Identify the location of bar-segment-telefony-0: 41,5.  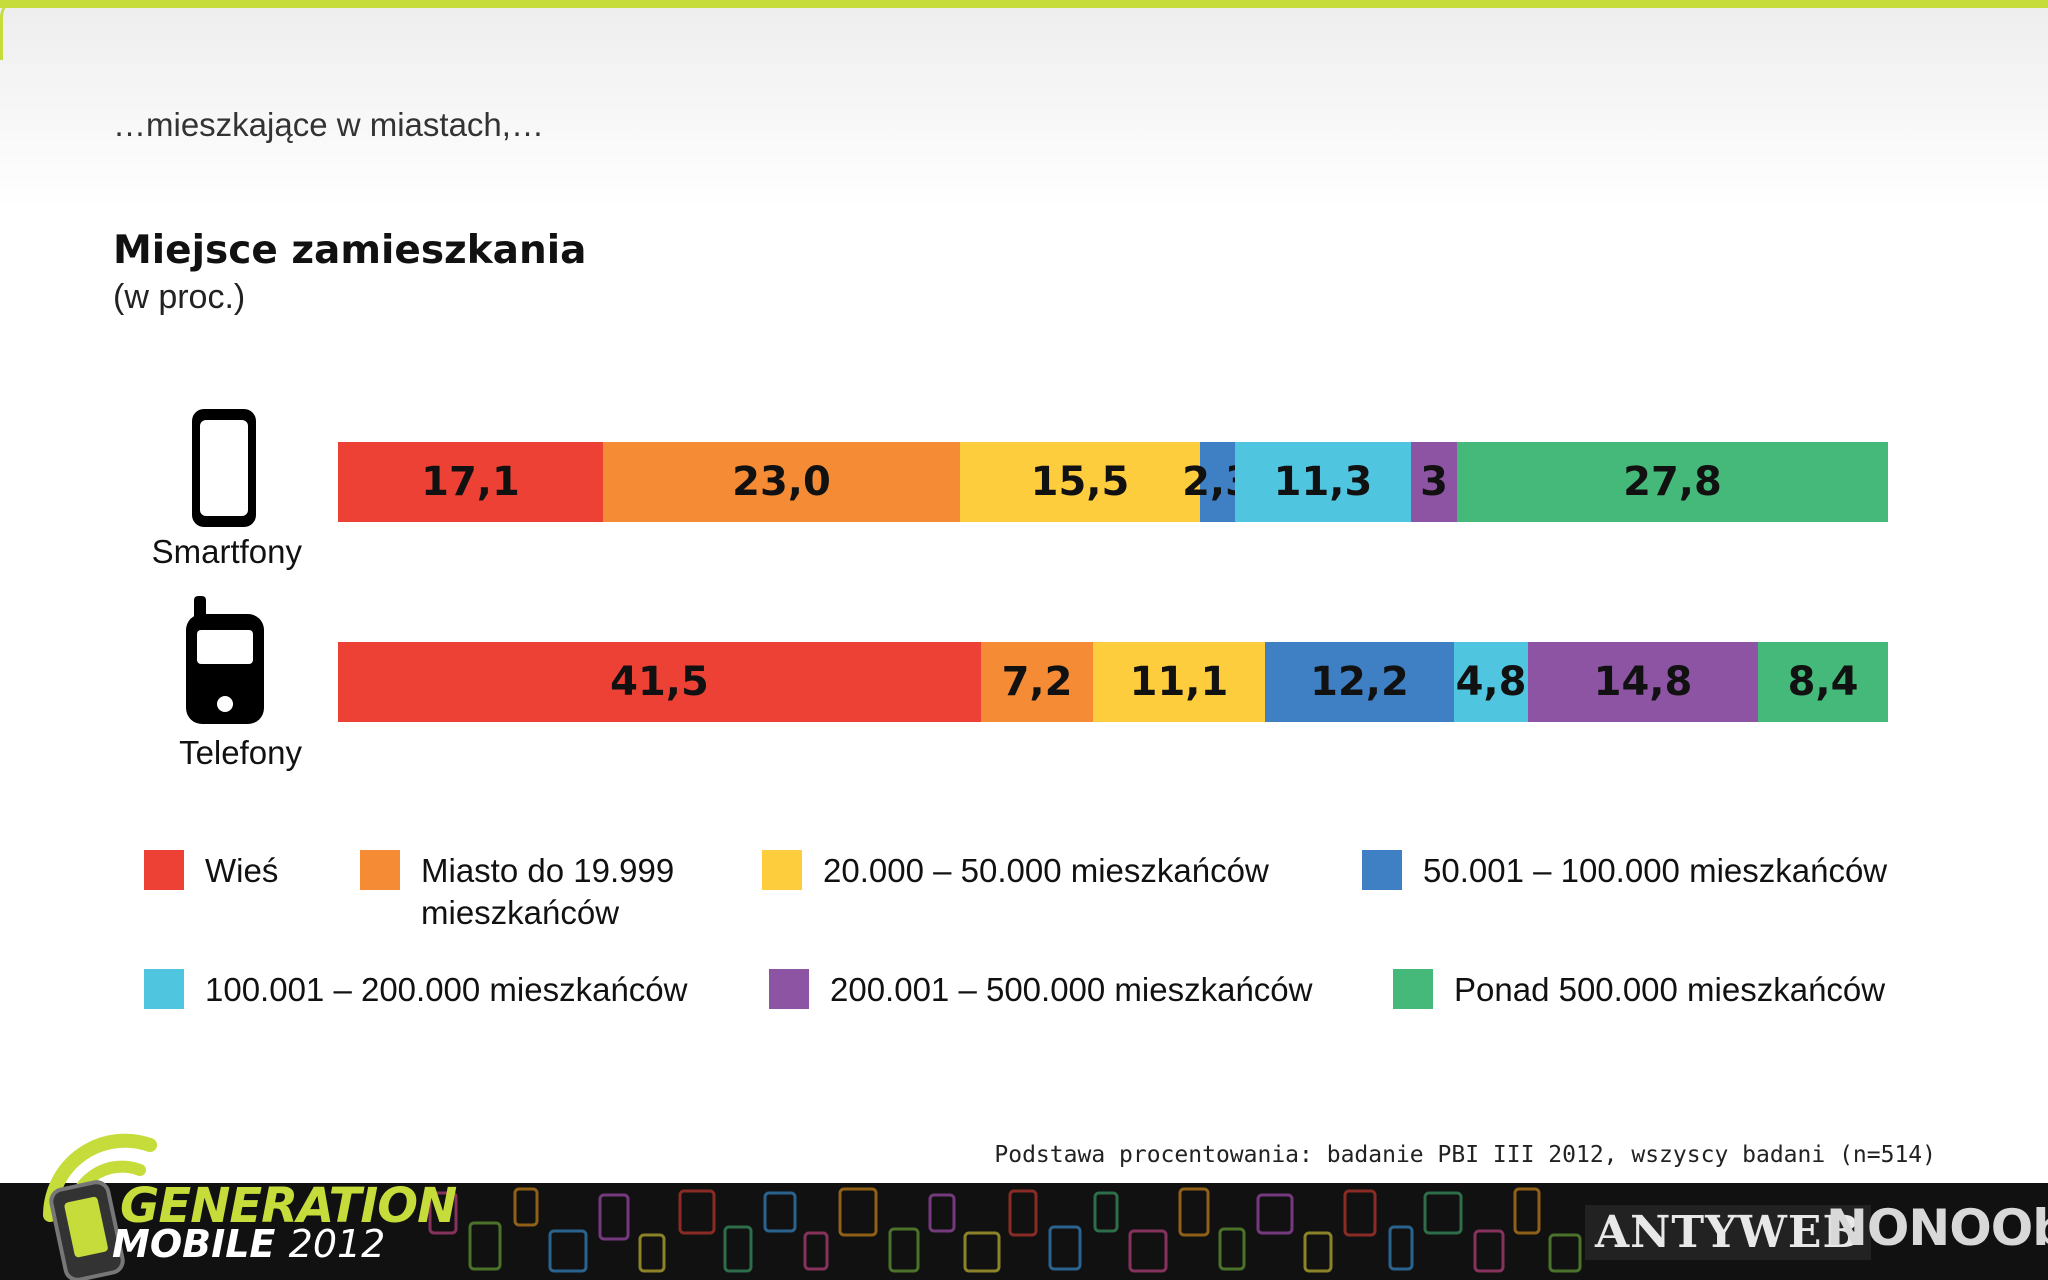
(659, 682).